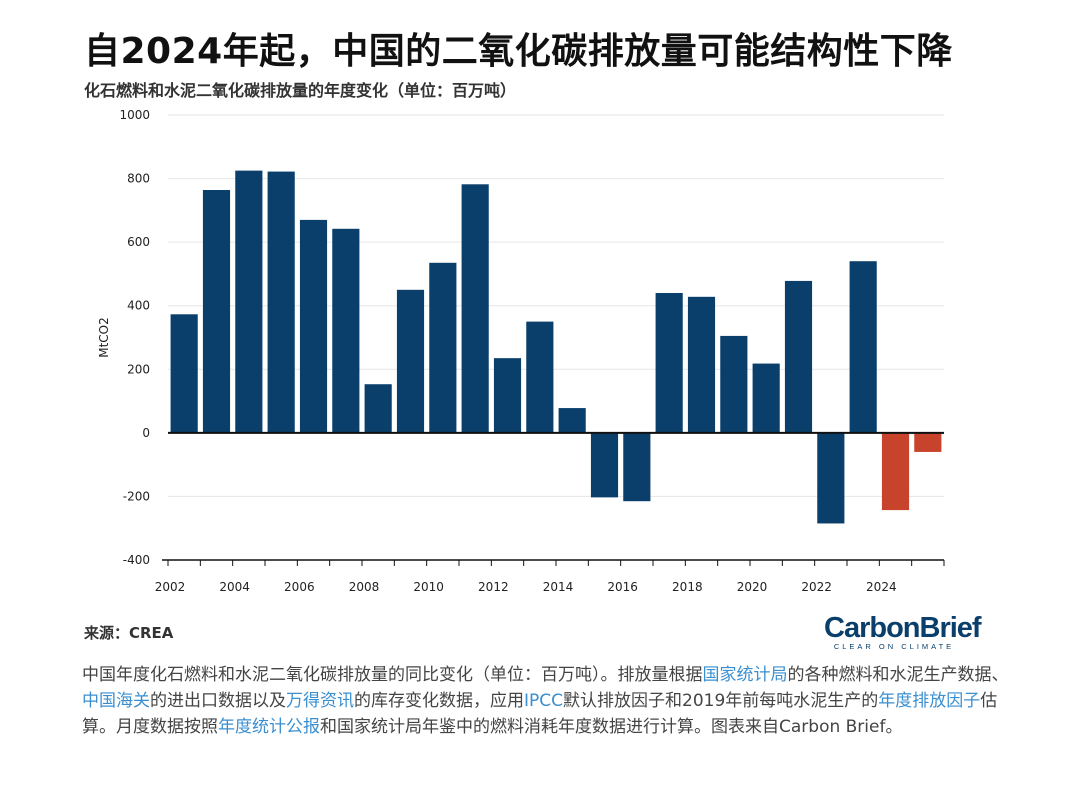  What do you see at coordinates (138, 179) in the screenshot?
I see `y-tick-label: 800` at bounding box center [138, 179].